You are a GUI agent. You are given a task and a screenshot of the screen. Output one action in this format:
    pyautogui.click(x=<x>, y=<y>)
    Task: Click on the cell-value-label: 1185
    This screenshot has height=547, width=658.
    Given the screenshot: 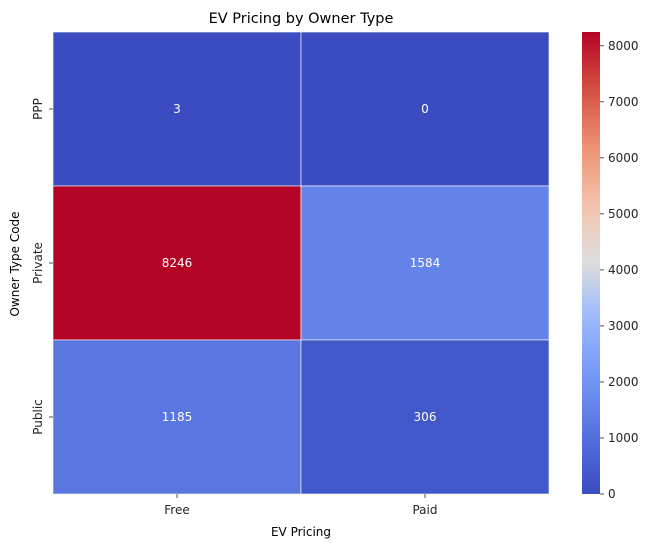 What is the action you would take?
    pyautogui.click(x=177, y=417)
    